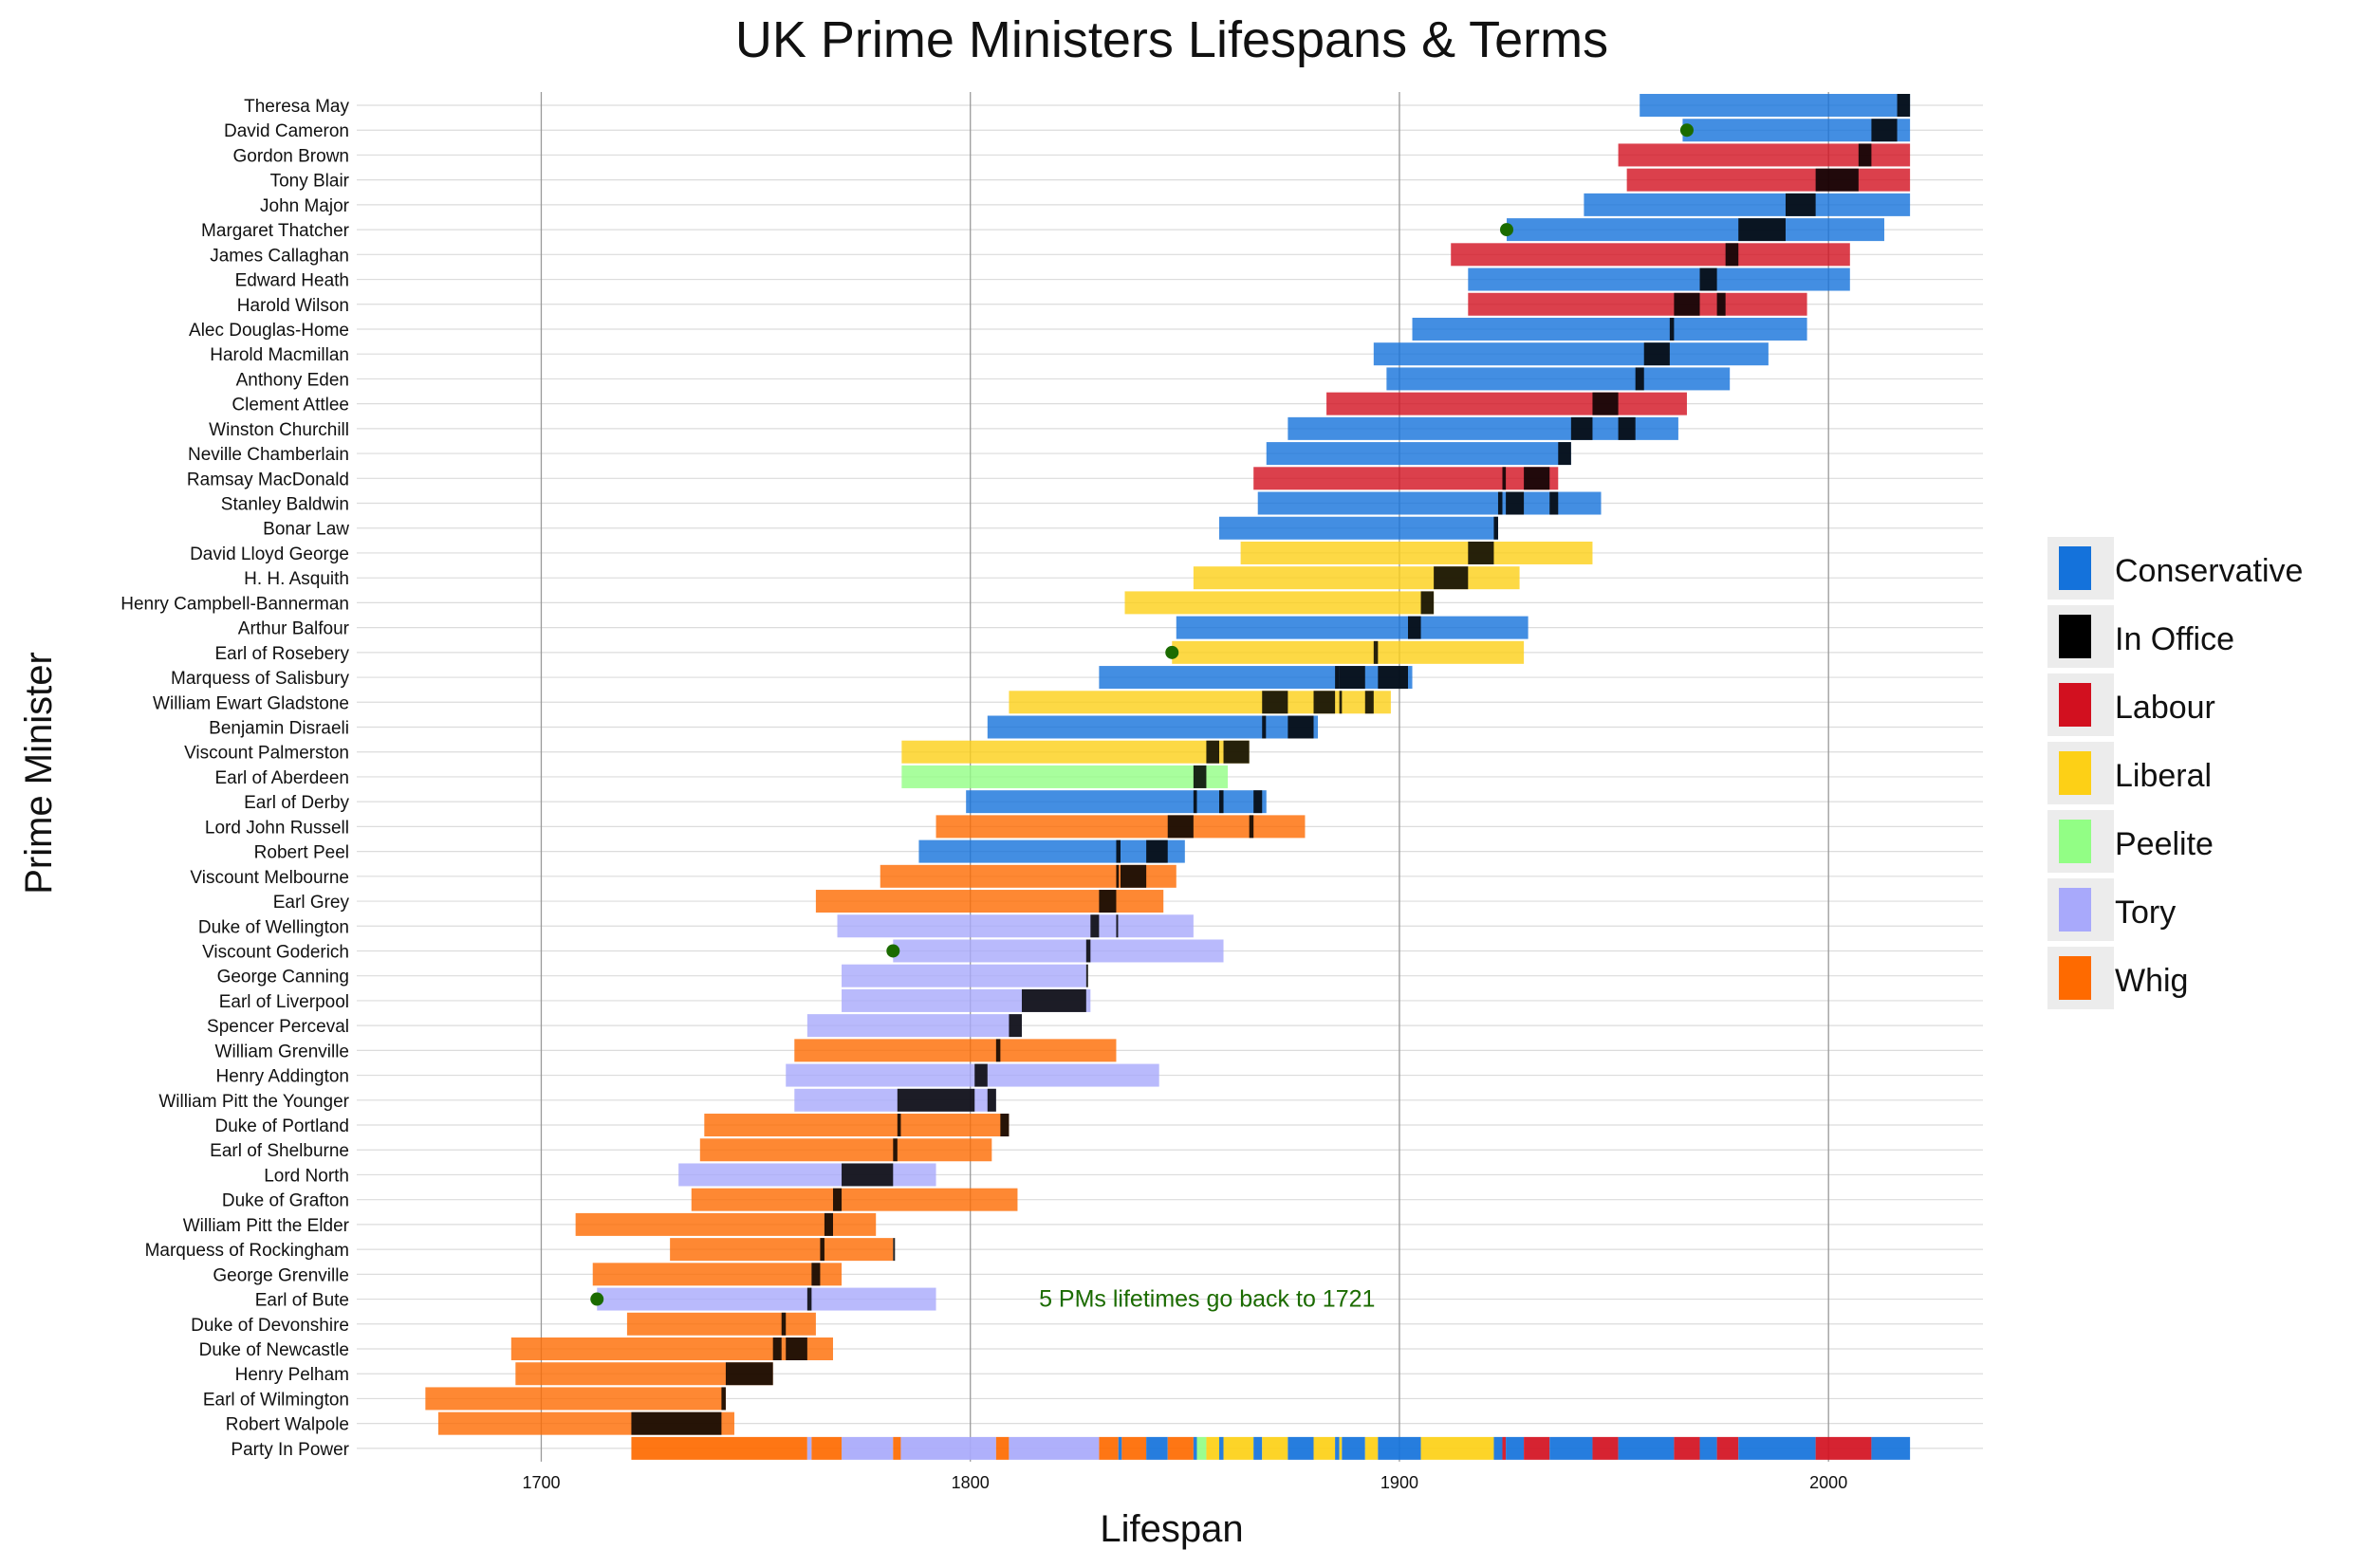 The width and height of the screenshot is (2353, 1568). I want to click on pm-row-benjamin-disraeli, so click(1153, 727).